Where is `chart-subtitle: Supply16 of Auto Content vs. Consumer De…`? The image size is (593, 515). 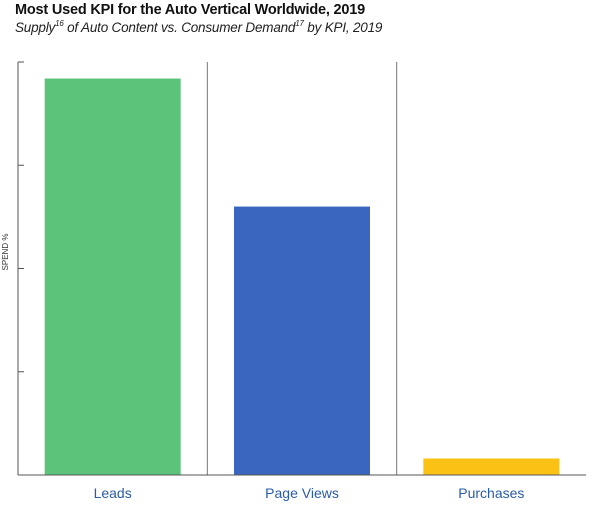 chart-subtitle: Supply16 of Auto Content vs. Consumer De… is located at coordinates (199, 27).